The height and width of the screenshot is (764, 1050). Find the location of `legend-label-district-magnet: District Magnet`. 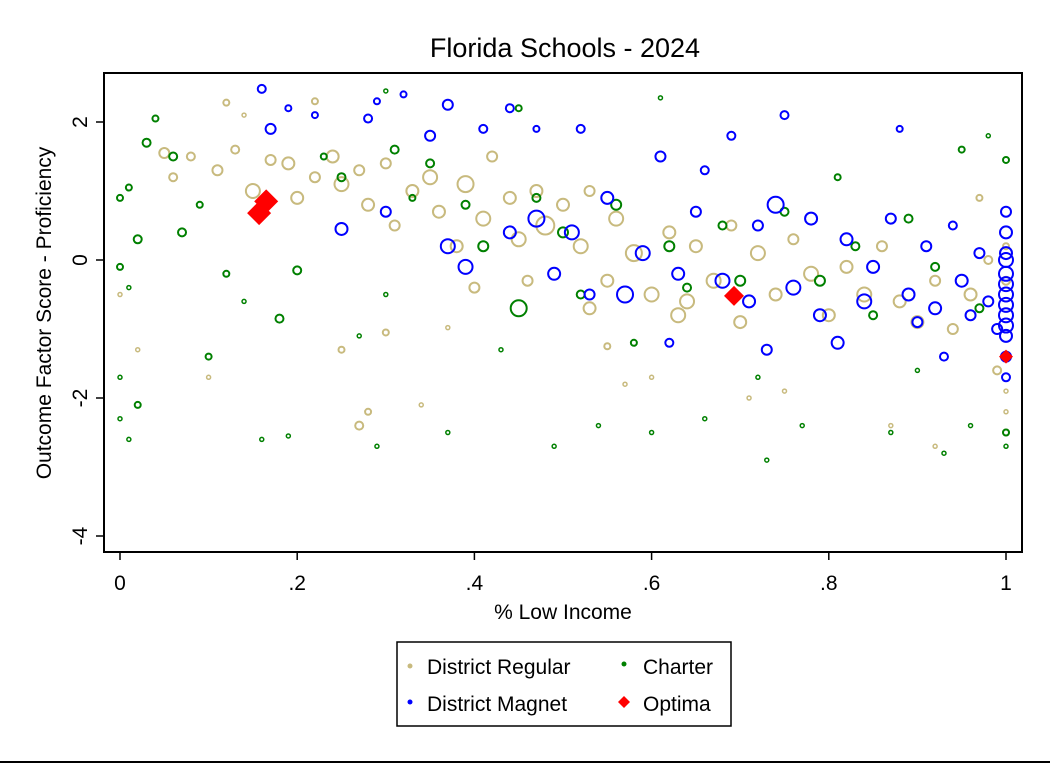

legend-label-district-magnet: District Magnet is located at coordinates (497, 704).